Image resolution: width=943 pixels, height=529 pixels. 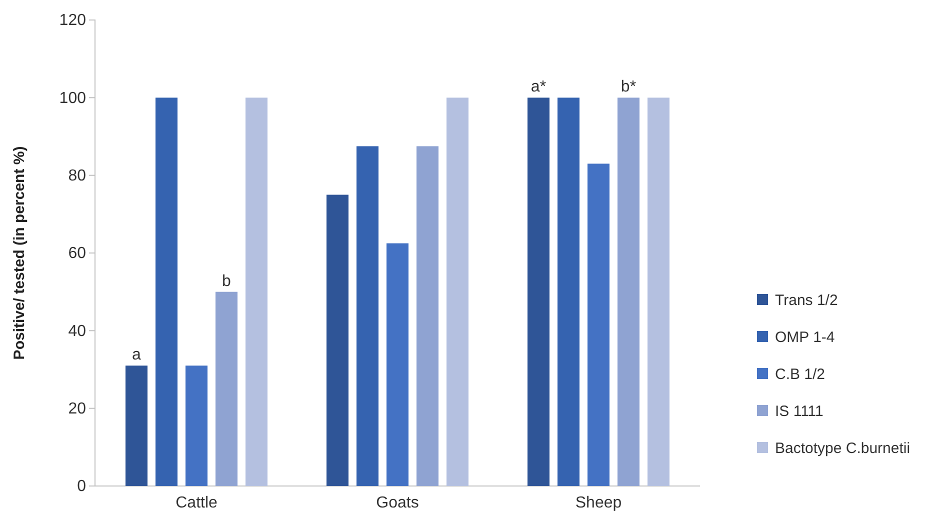 I want to click on x-tick-label: Cattle, so click(x=197, y=503).